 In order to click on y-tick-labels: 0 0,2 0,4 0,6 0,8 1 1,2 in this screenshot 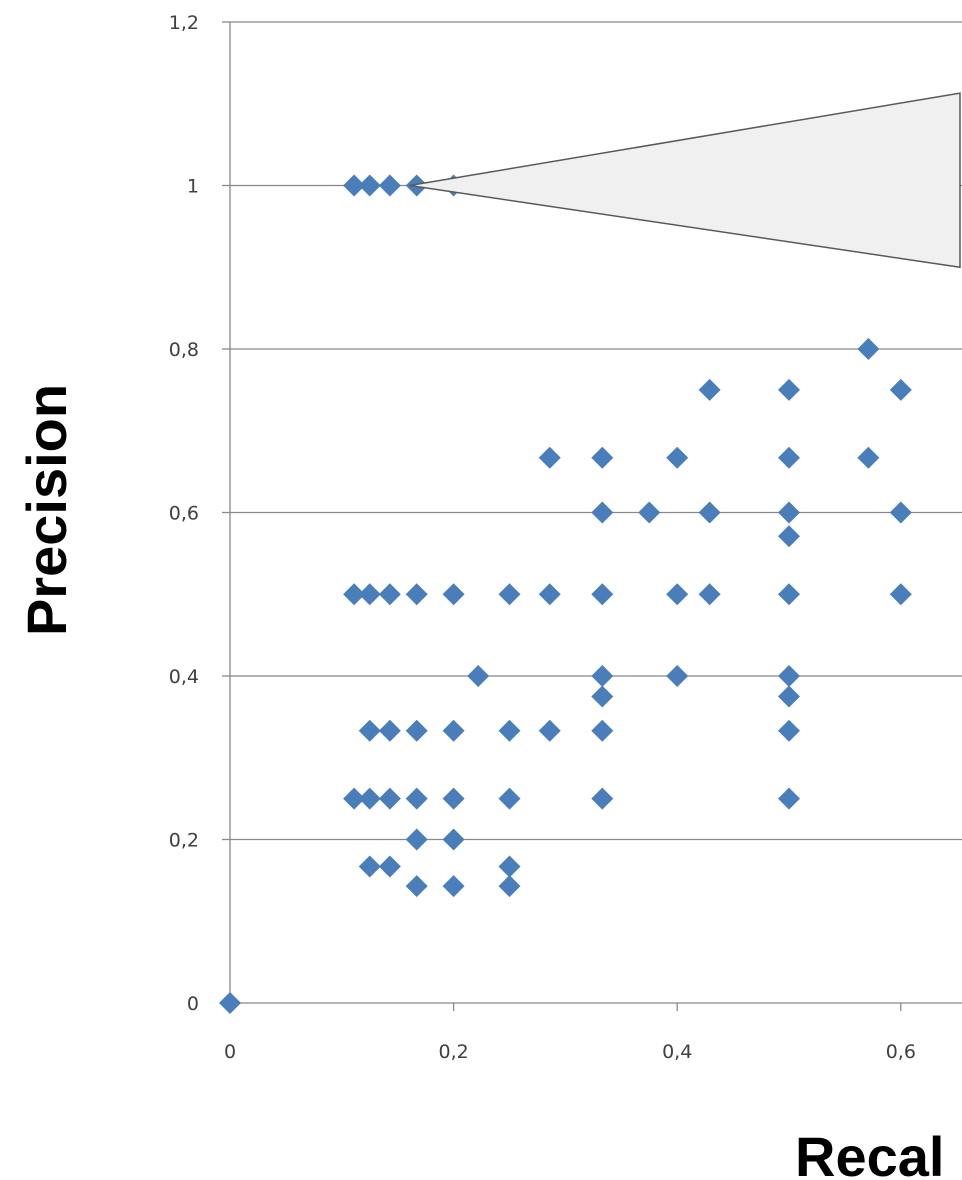, I will do `click(184, 513)`.